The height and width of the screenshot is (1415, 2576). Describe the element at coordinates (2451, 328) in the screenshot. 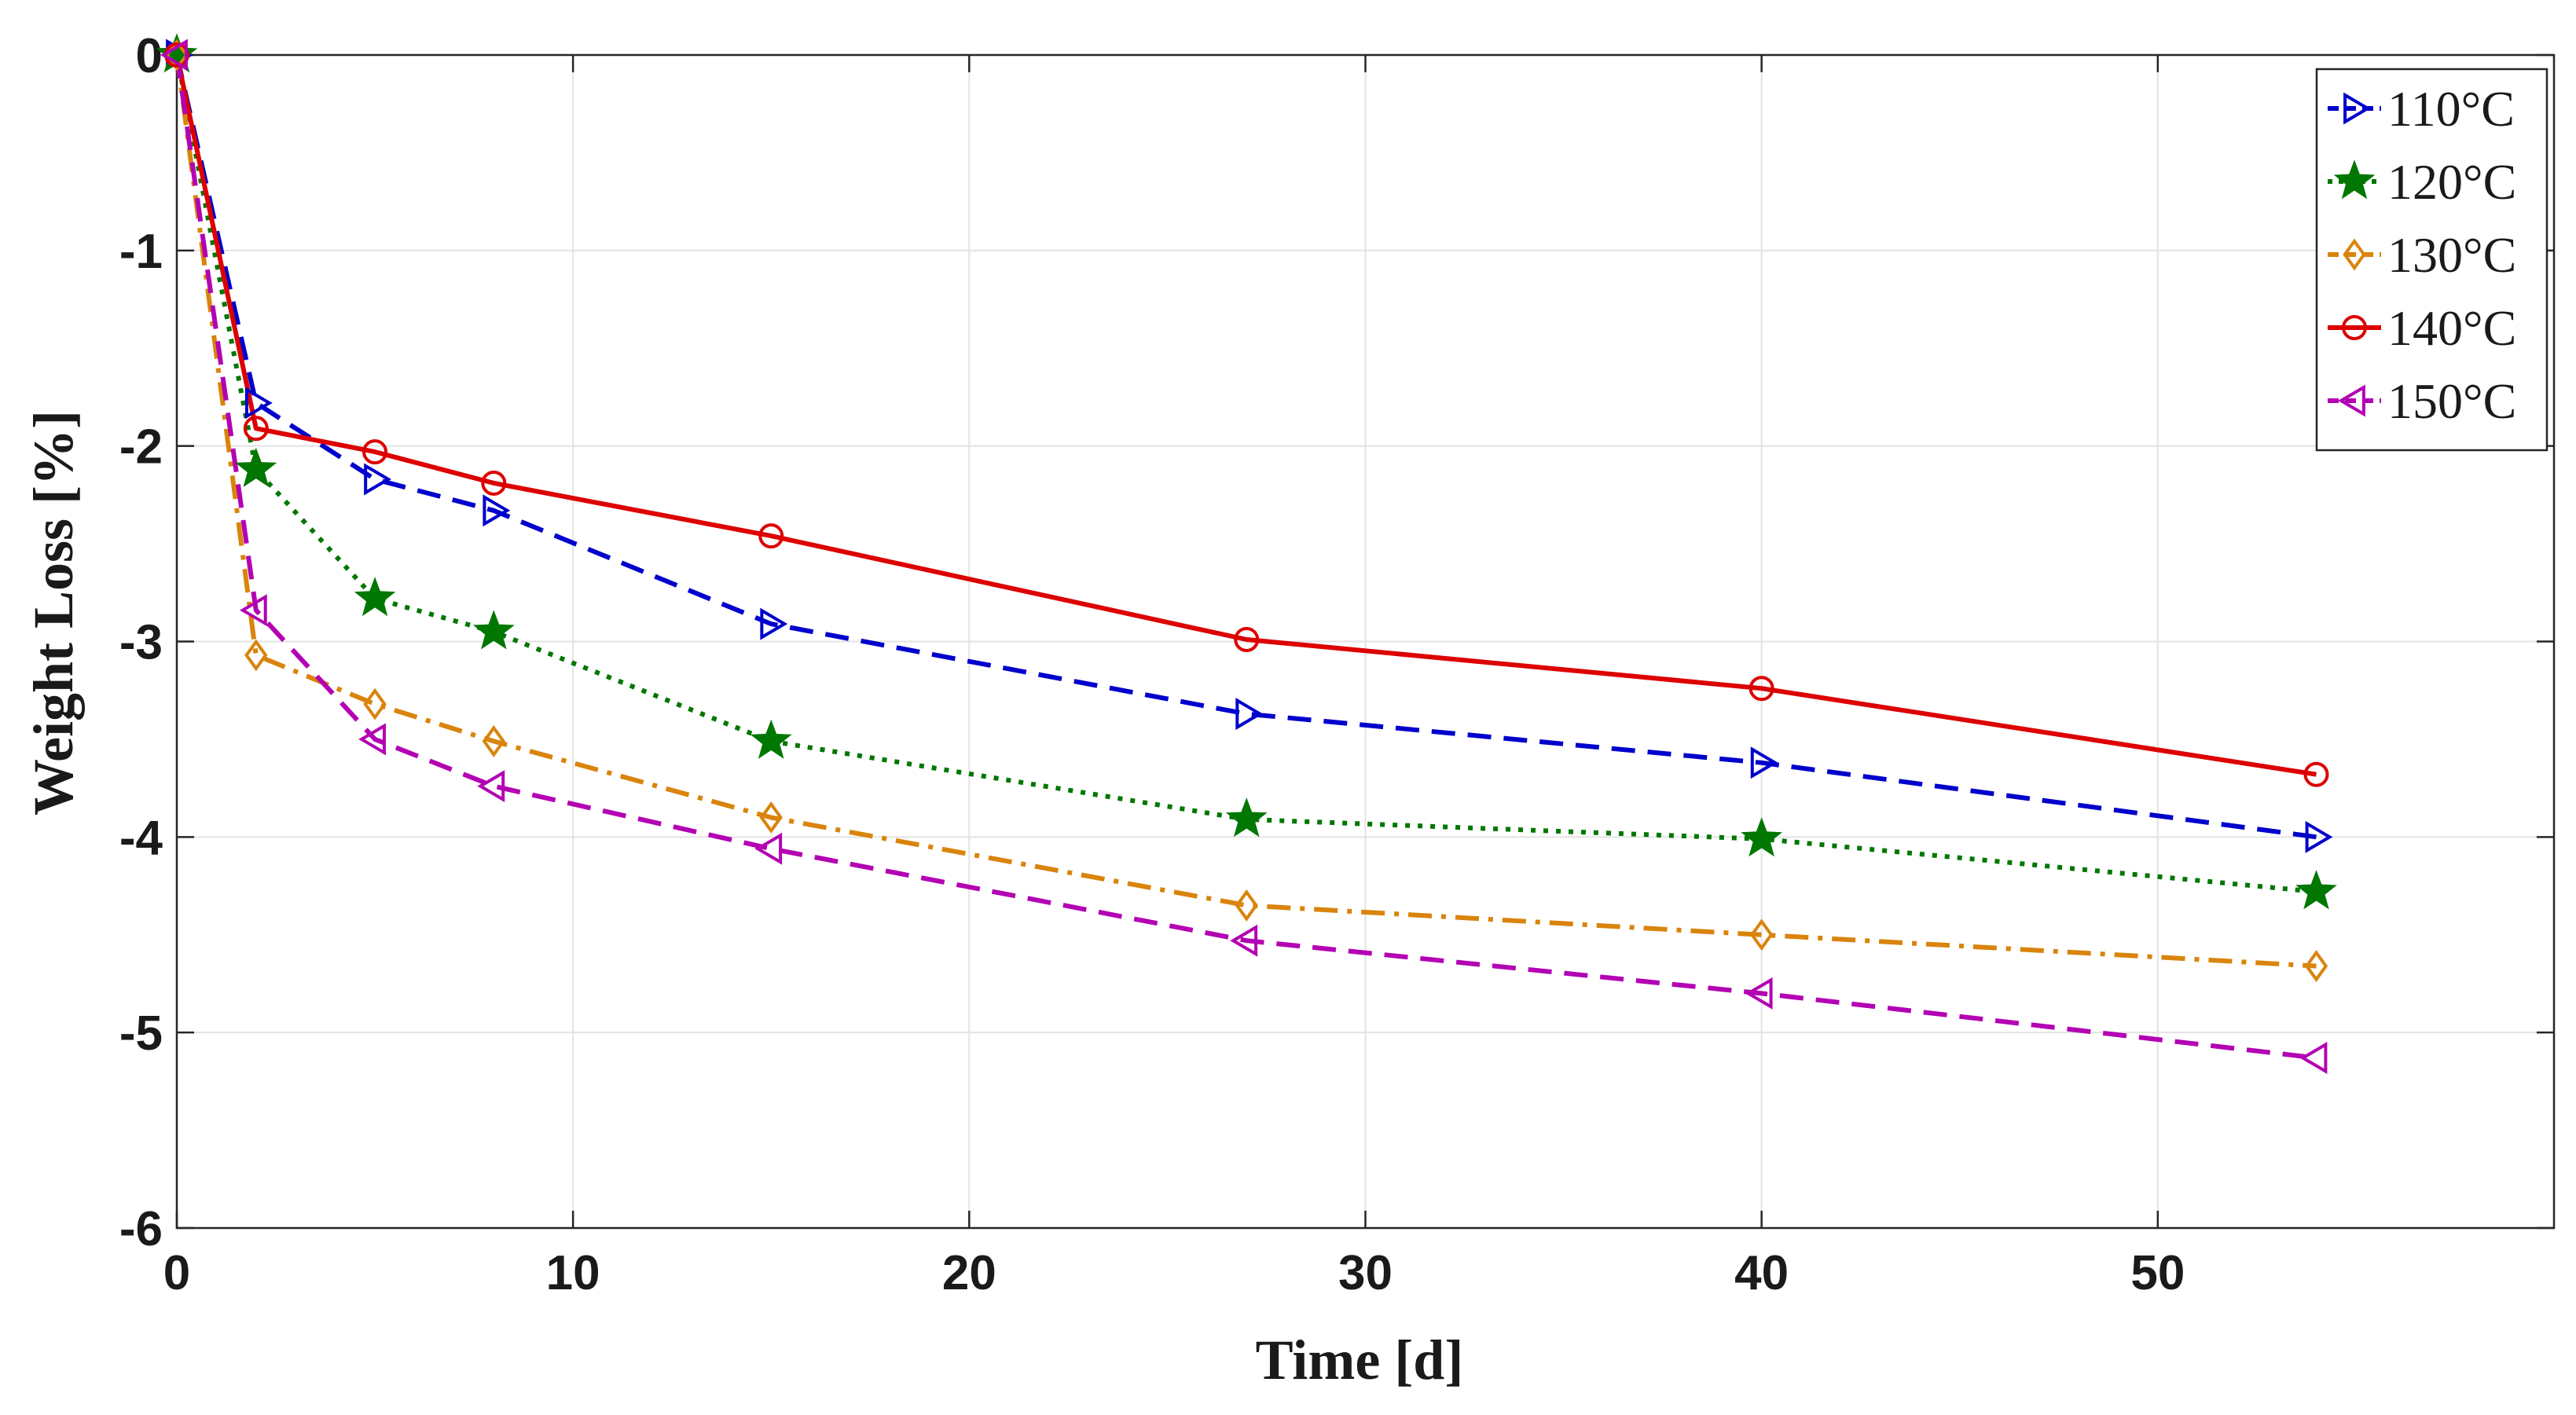

I see `legend-label-3: 140°C` at that location.